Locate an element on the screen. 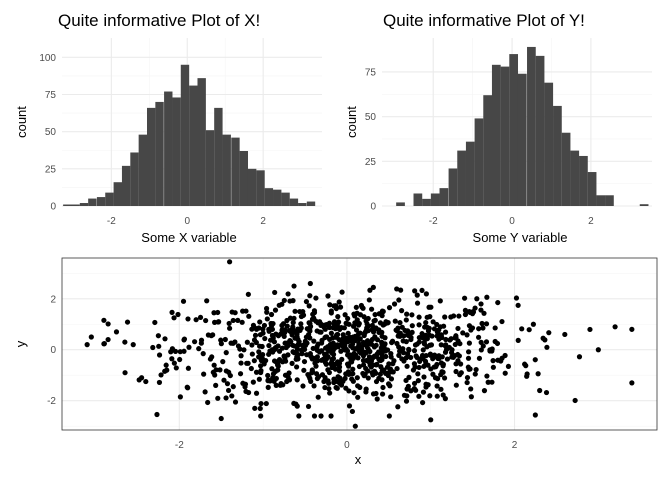  x-tick-label: -2 is located at coordinates (179, 445).